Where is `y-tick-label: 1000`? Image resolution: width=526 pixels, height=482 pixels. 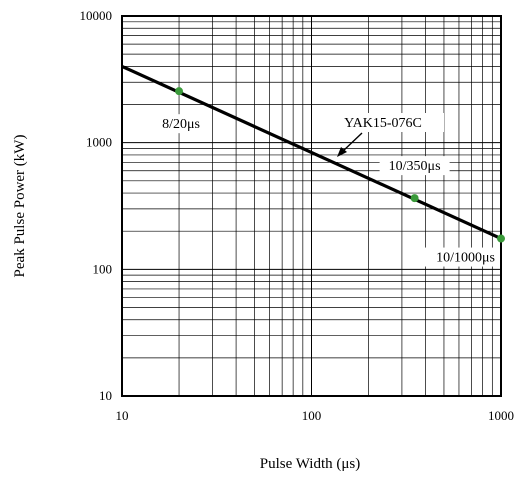
y-tick-label: 1000 is located at coordinates (99, 142).